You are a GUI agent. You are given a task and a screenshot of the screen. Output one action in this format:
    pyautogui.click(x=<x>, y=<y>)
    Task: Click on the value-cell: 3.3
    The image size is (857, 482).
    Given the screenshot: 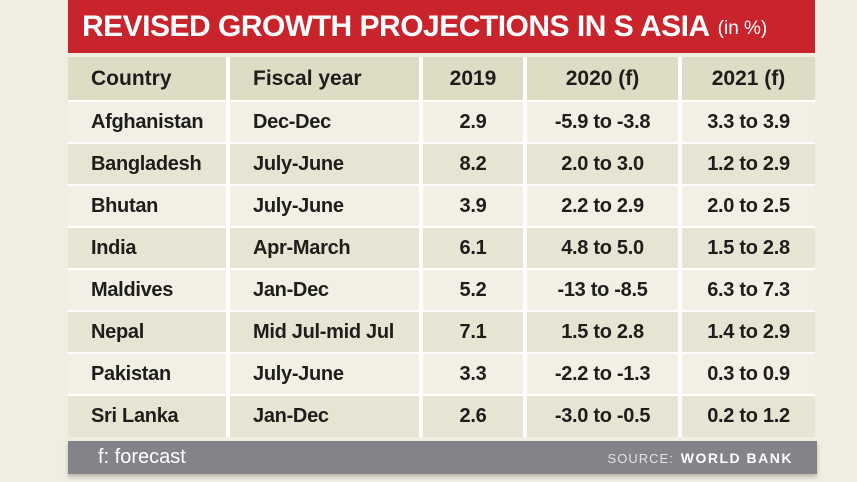 What is the action you would take?
    pyautogui.click(x=472, y=373)
    